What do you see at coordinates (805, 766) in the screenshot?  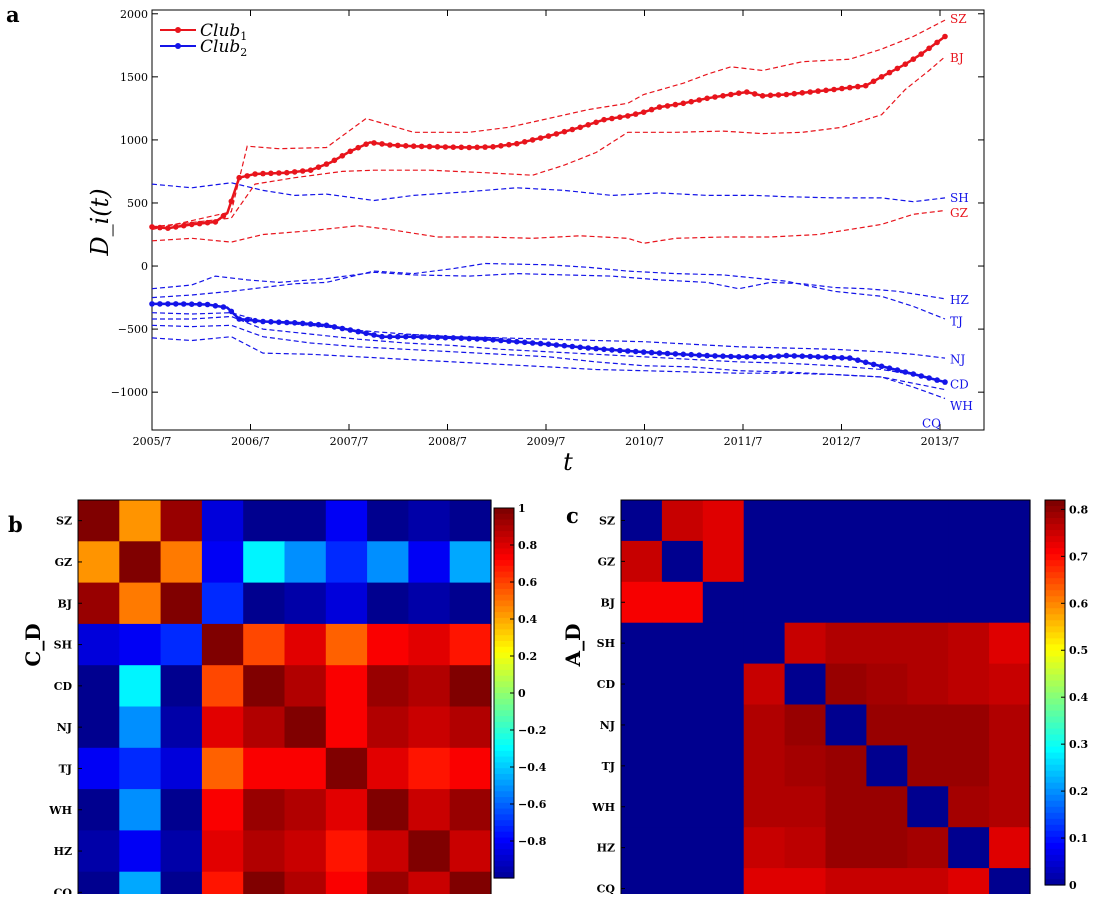 I see `heatmap-c-cell-tj-cd` at bounding box center [805, 766].